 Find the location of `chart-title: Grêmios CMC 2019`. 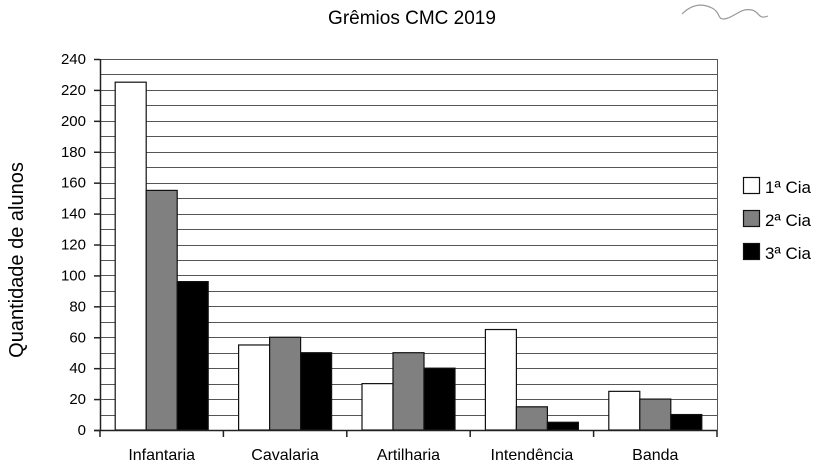

chart-title: Grêmios CMC 2019 is located at coordinates (412, 18).